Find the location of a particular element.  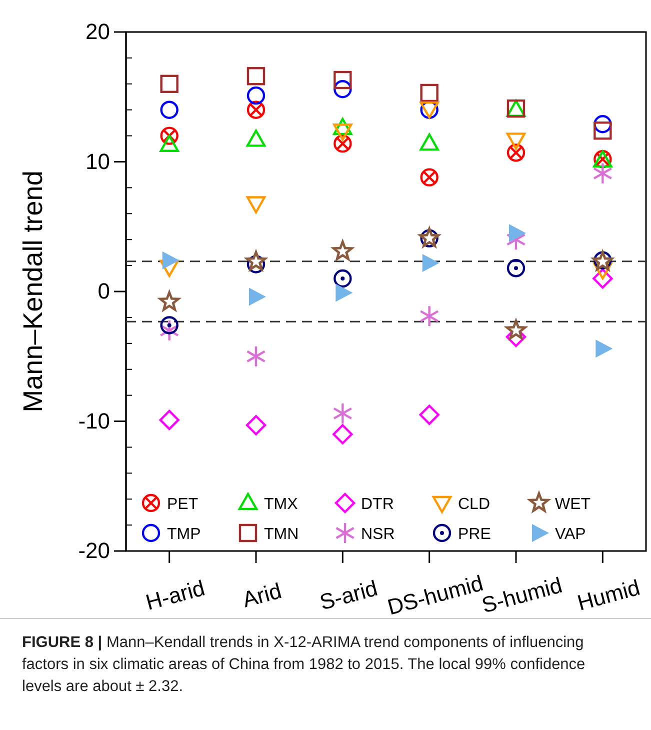

y-axis-title: Mann–Kendall trend is located at coordinates (33, 291).